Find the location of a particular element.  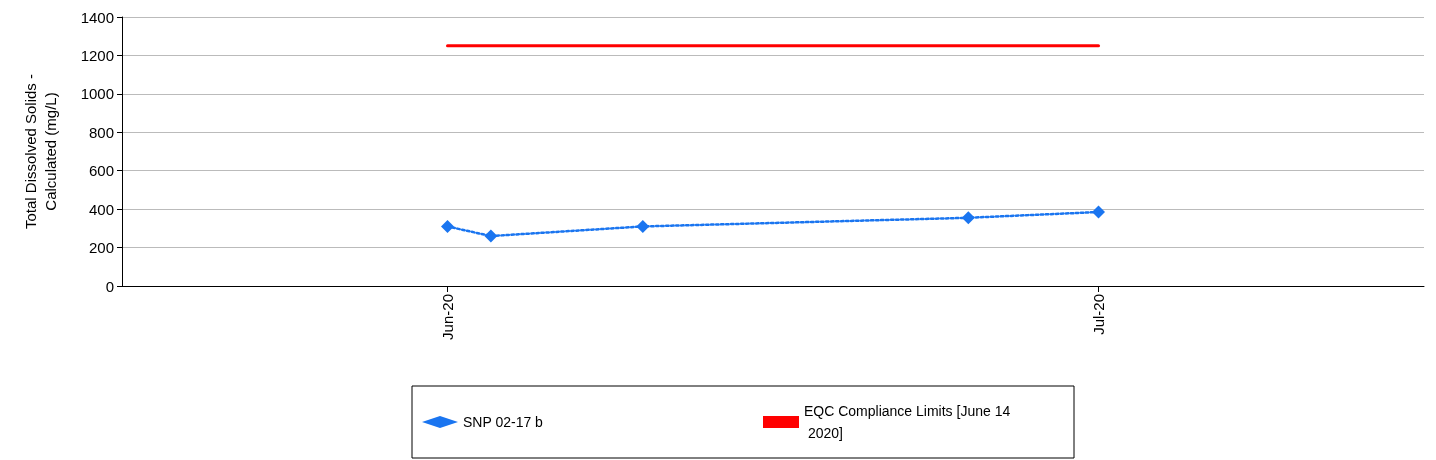

y-tick-label: 200 is located at coordinates (101, 248).